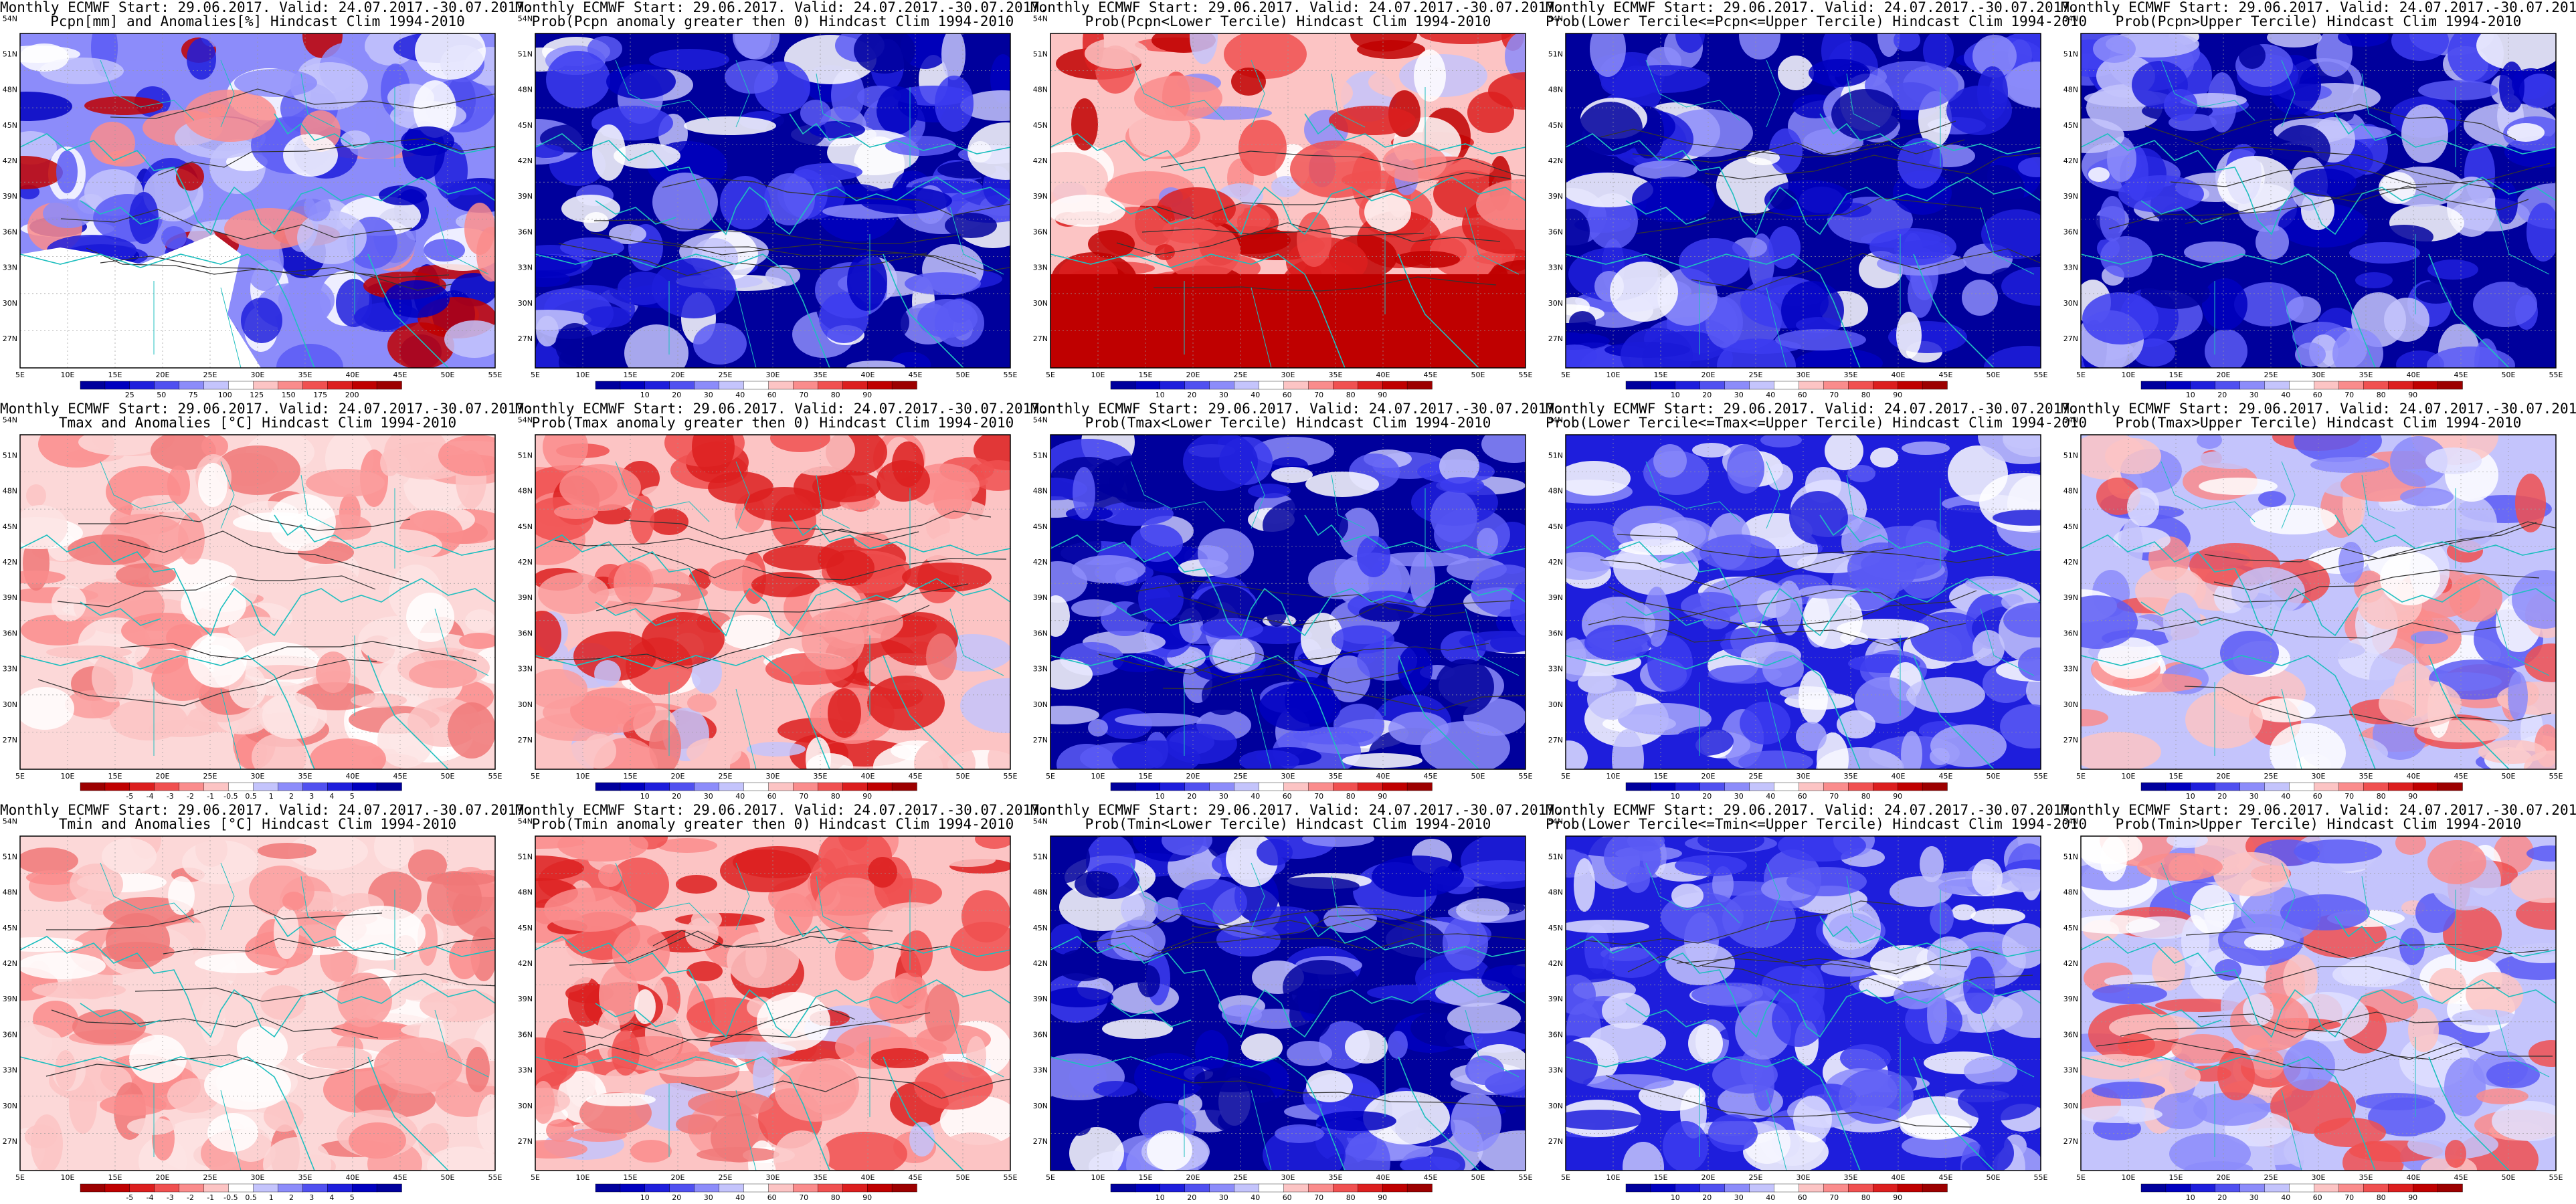 This screenshot has height=1204, width=2576. What do you see at coordinates (194, 395) in the screenshot?
I see `colorbar-tick-label: 75` at bounding box center [194, 395].